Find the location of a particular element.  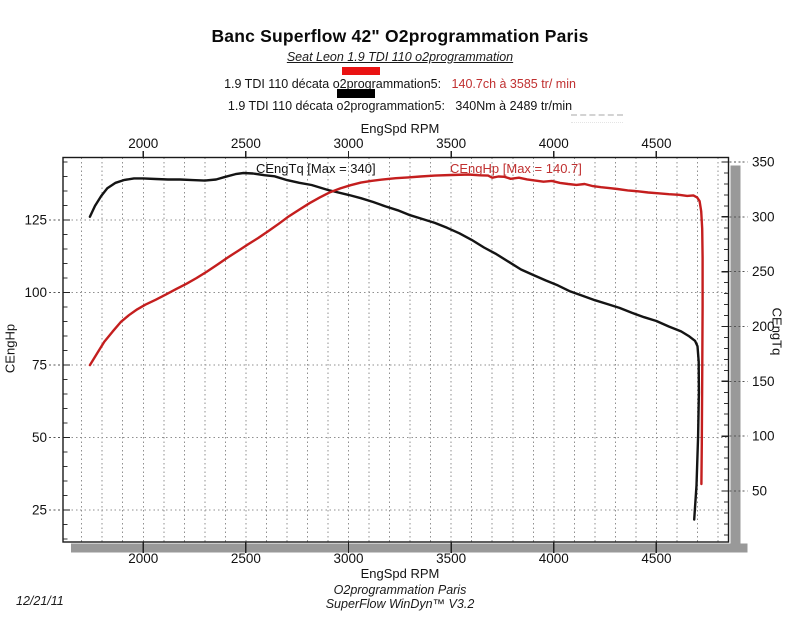

right-tick-label: 300 is located at coordinates (763, 216).